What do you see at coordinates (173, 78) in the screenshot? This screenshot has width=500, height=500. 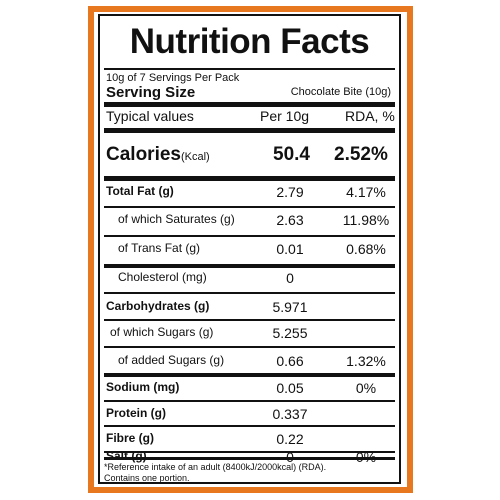 I see `servings-per-pack: 10g of 7 Servings Per Pack` at bounding box center [173, 78].